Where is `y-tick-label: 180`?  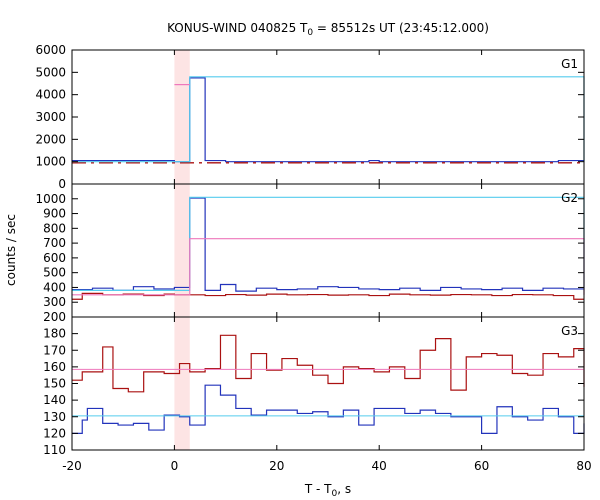 y-tick-label: 180 is located at coordinates (54, 334).